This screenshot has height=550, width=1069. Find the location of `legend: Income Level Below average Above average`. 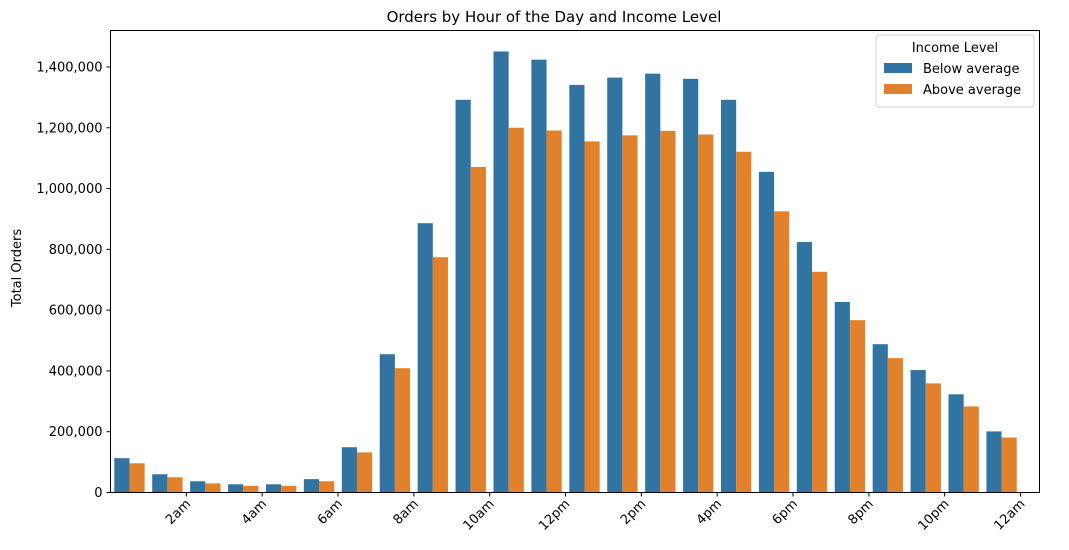

legend: Income Level Below average Above average is located at coordinates (955, 71).